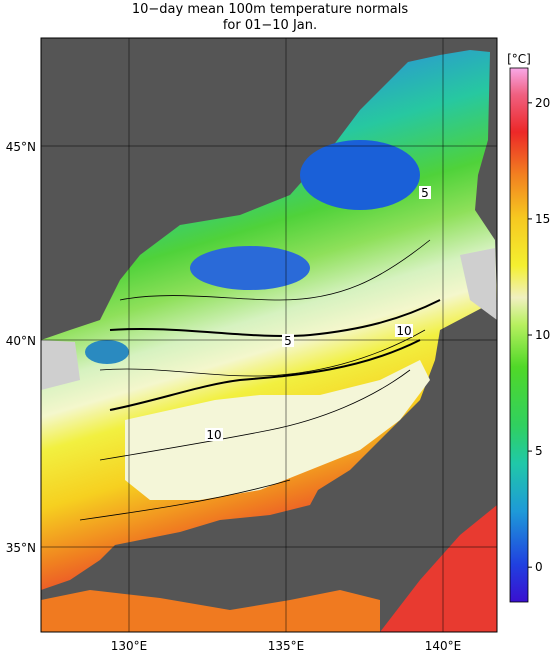 This screenshot has width=558, height=657. Describe the element at coordinates (478, 284) in the screenshot. I see `coastal-shelf-east` at that location.